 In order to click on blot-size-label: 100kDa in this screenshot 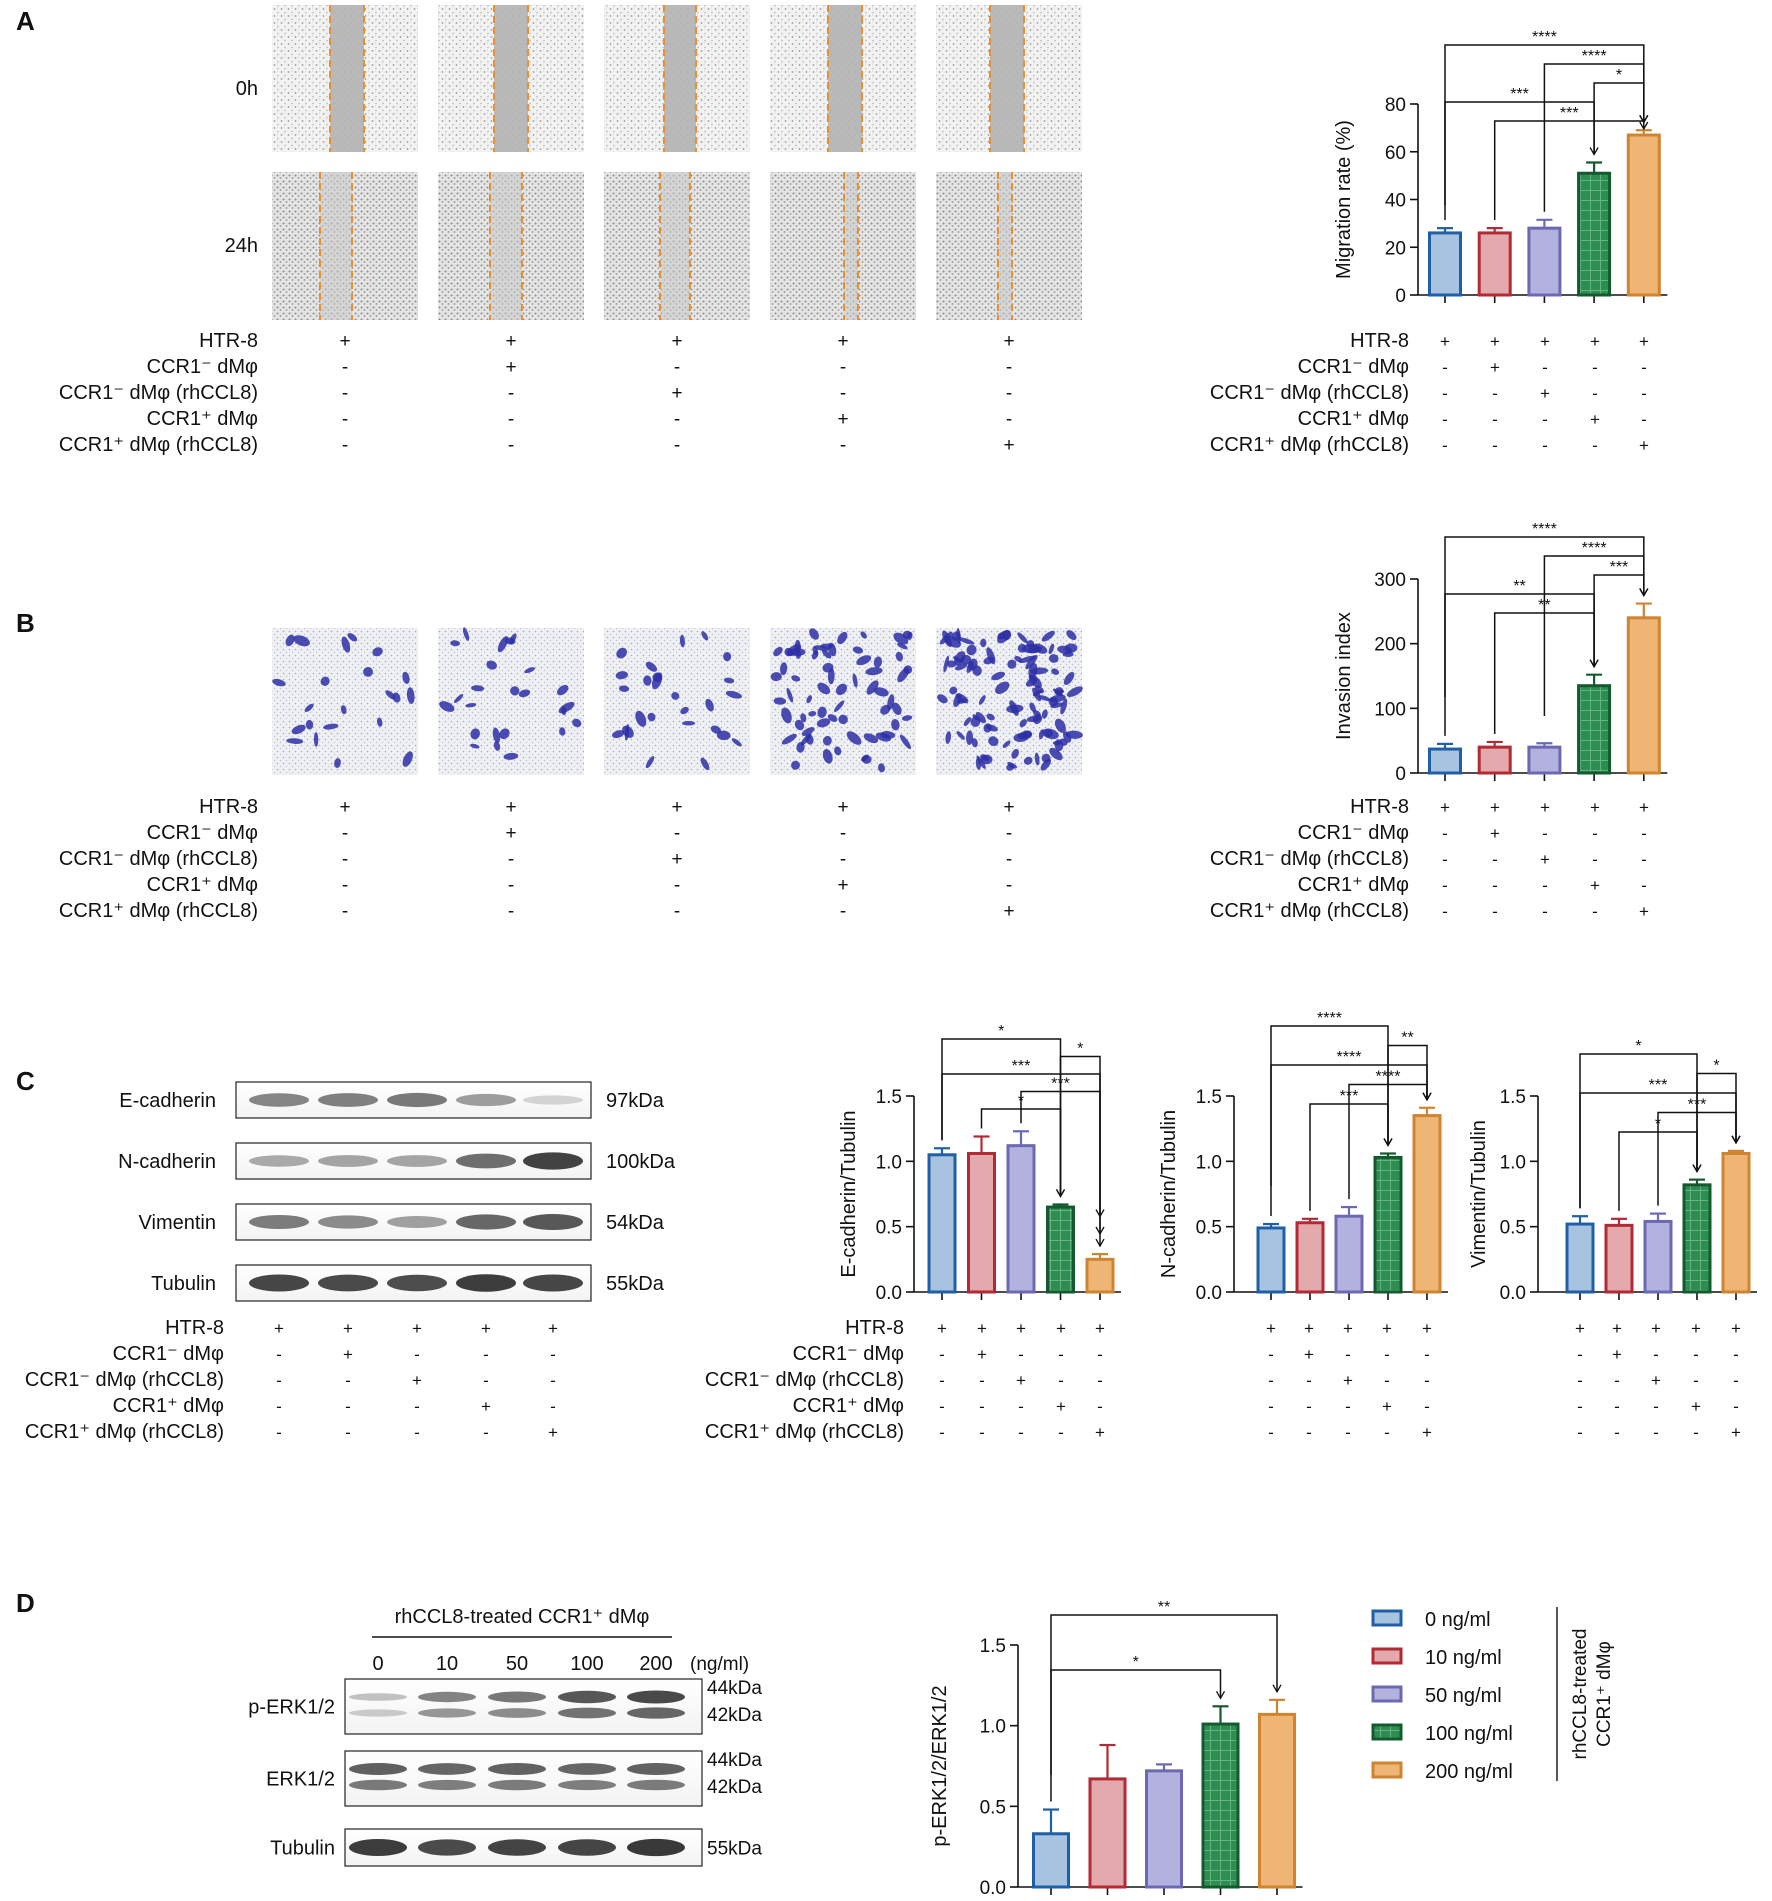, I will do `click(641, 1162)`.